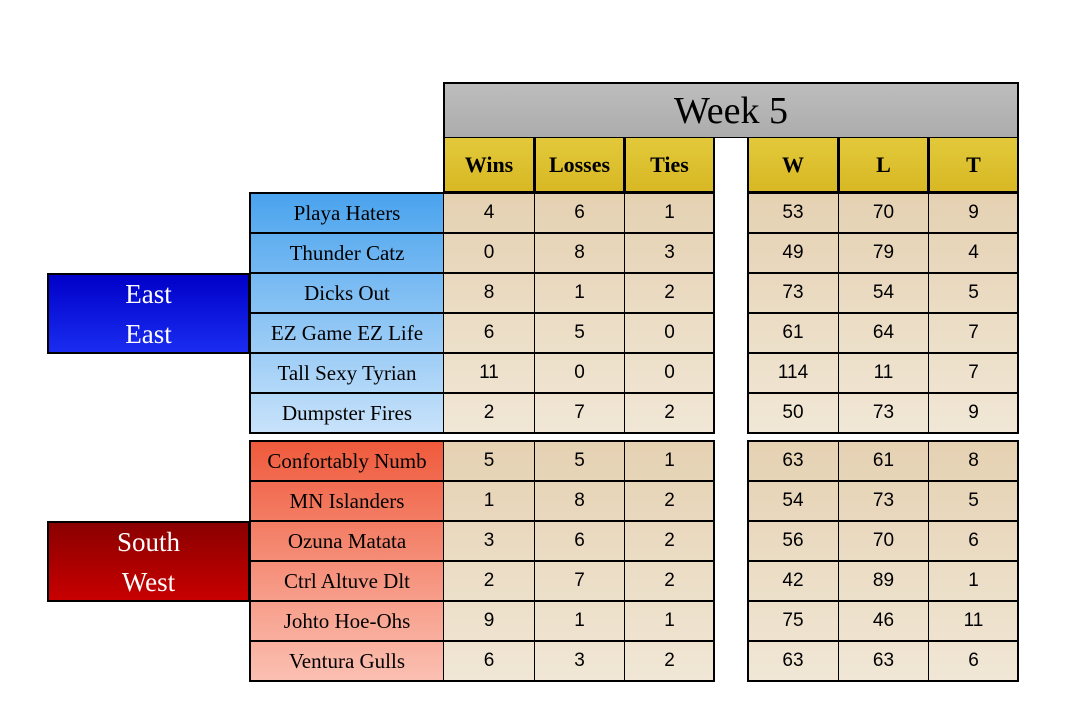 The width and height of the screenshot is (1080, 720). What do you see at coordinates (148, 313) in the screenshot?
I see `division-east-label: East East` at bounding box center [148, 313].